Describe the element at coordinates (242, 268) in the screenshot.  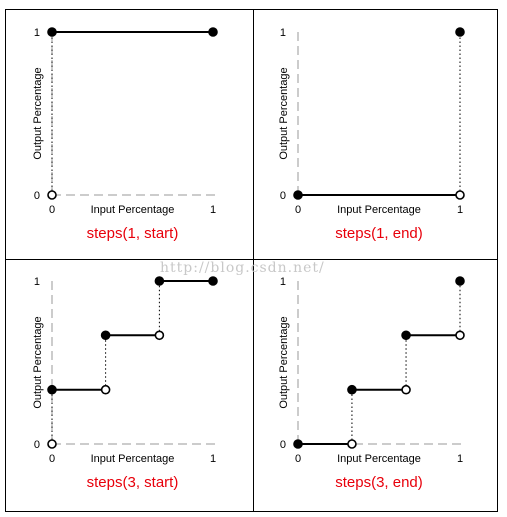
I see `watermark: http://blog.csdn.net/` at that location.